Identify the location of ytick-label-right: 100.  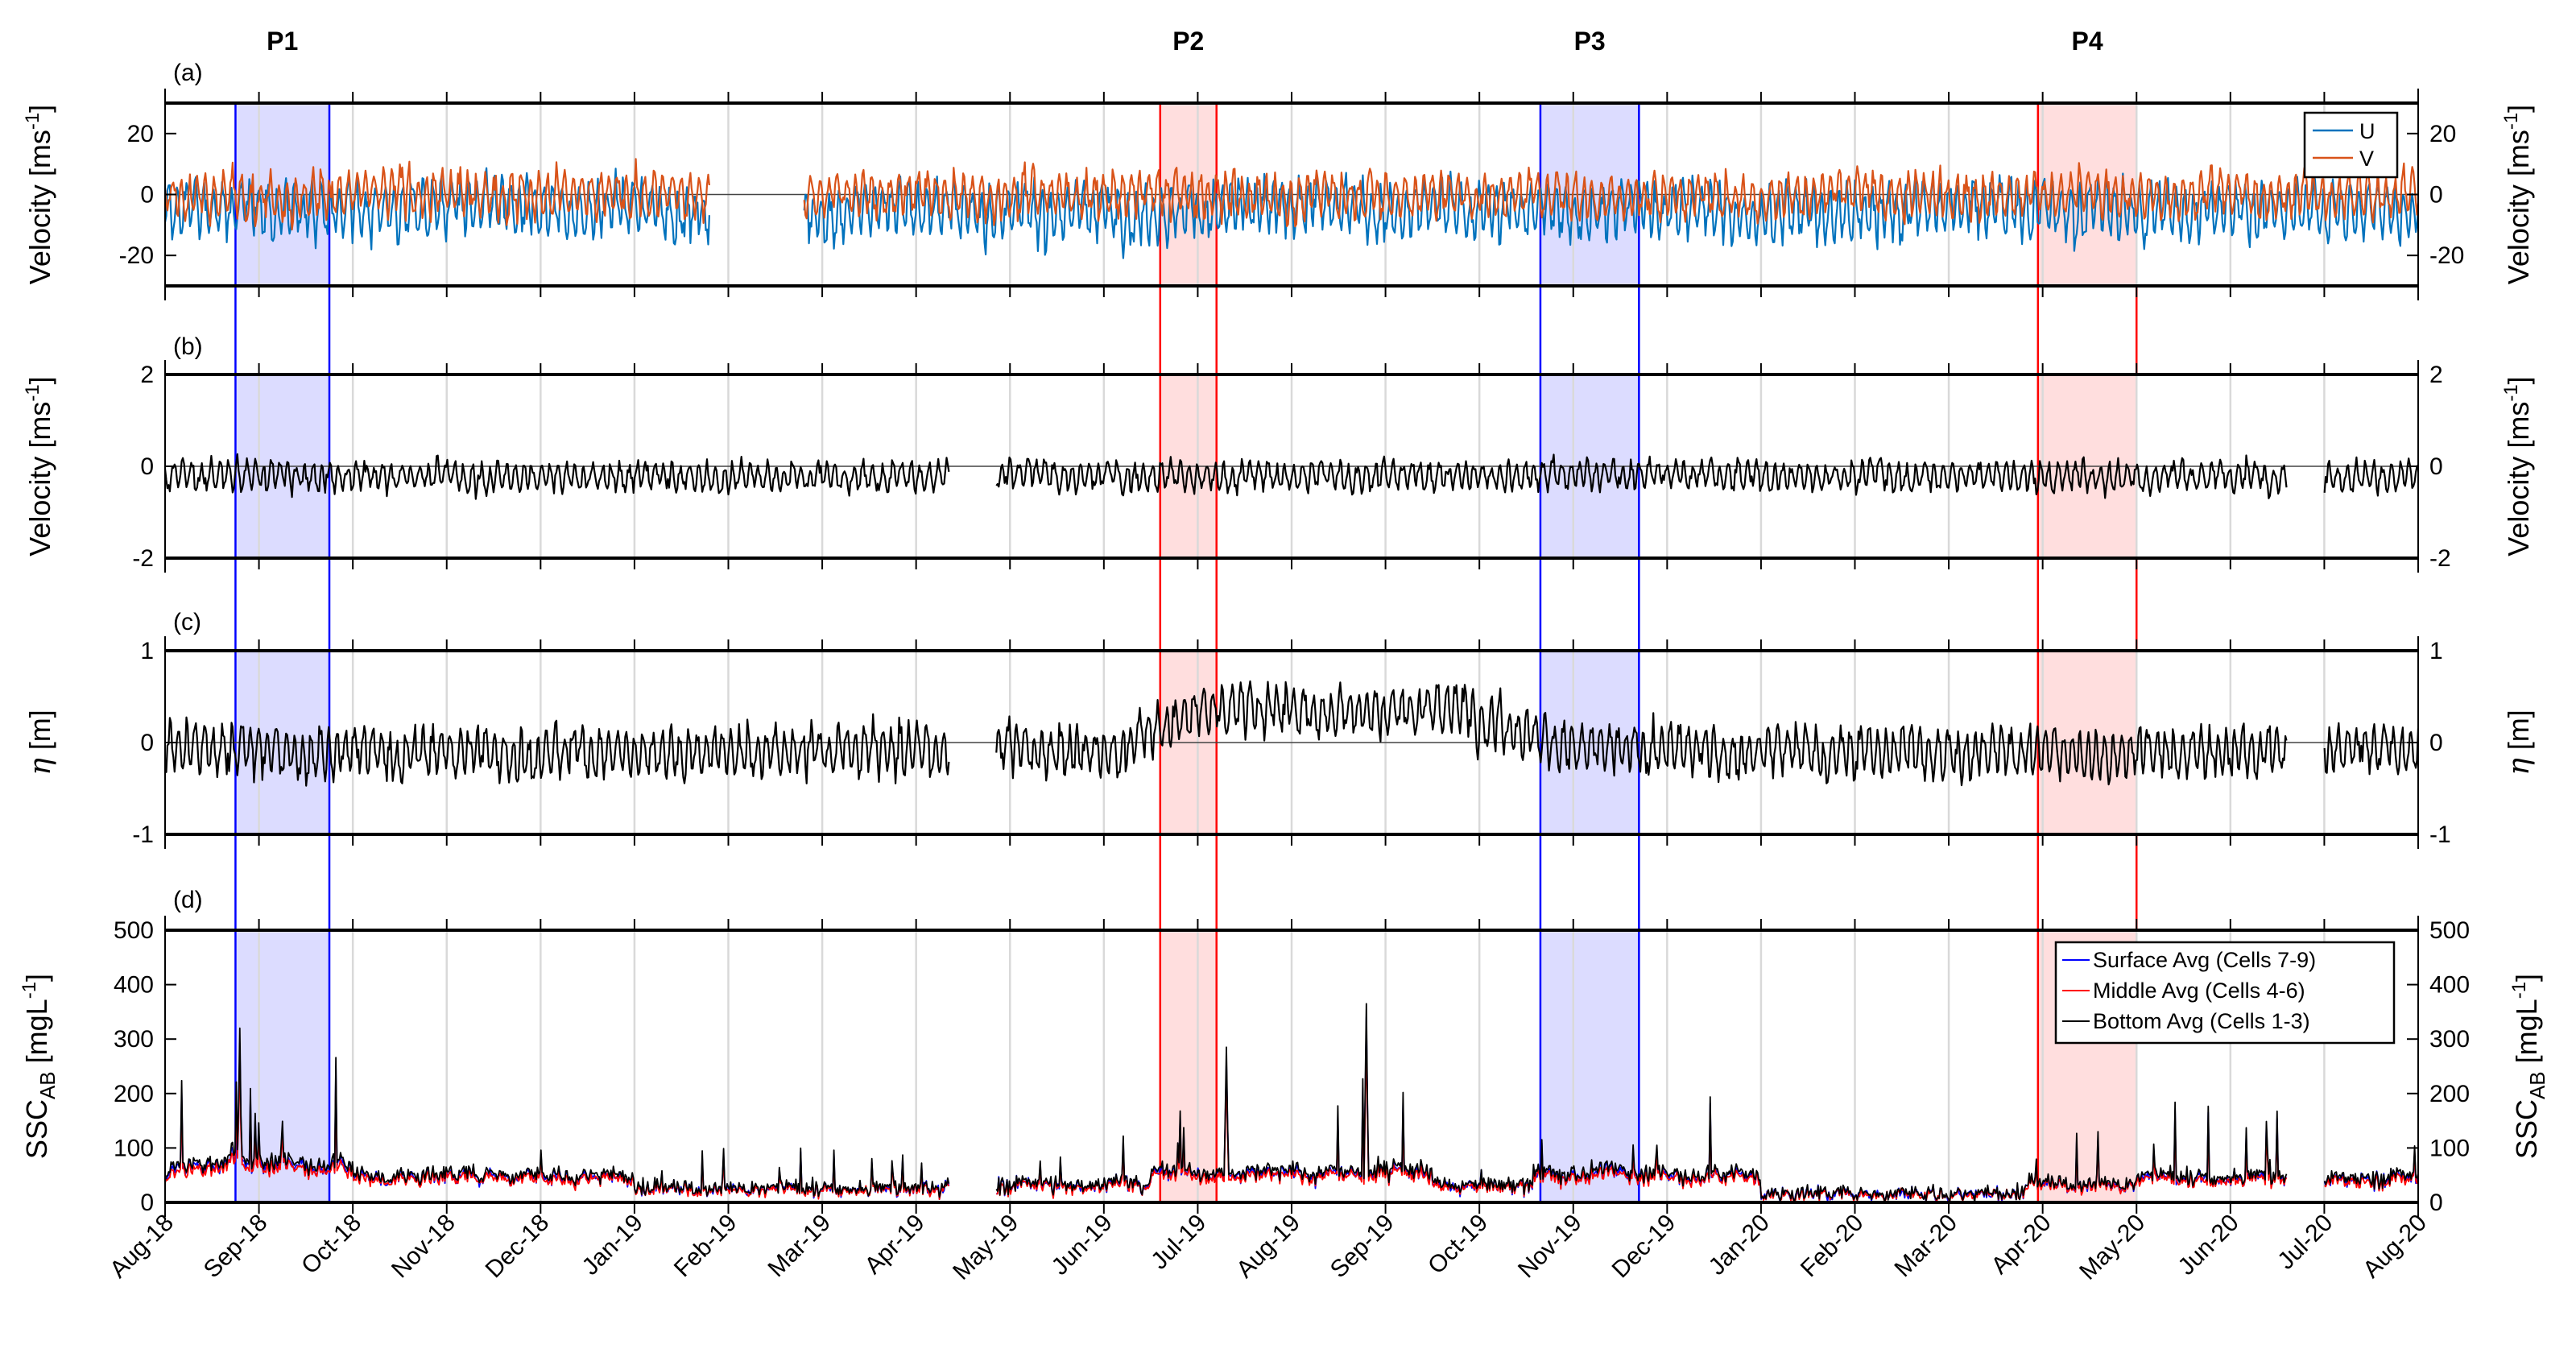
(2449, 1148).